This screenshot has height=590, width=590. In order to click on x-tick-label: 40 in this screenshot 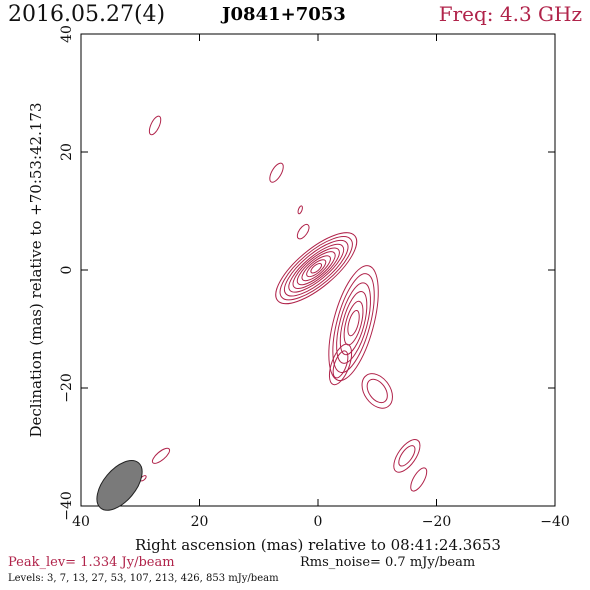, I will do `click(81, 522)`.